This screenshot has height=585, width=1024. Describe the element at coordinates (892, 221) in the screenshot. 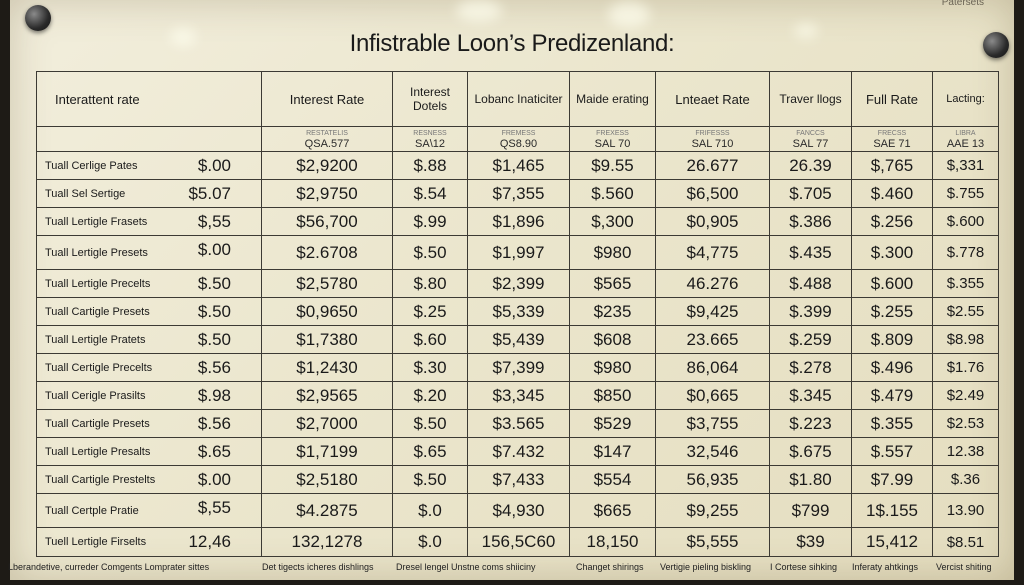

I see `table-cell: $.256` at that location.